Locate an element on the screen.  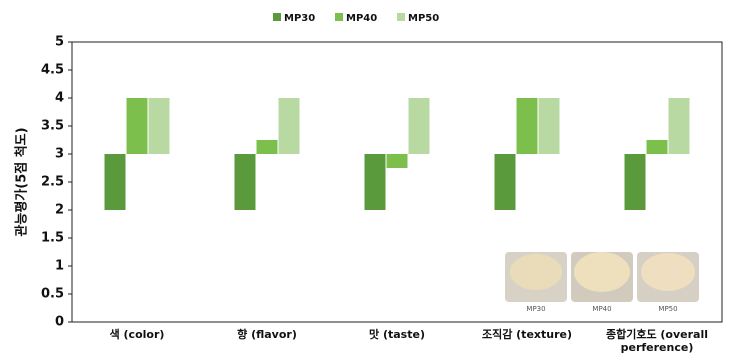
y-tick-label: 1 is located at coordinates (59, 266).